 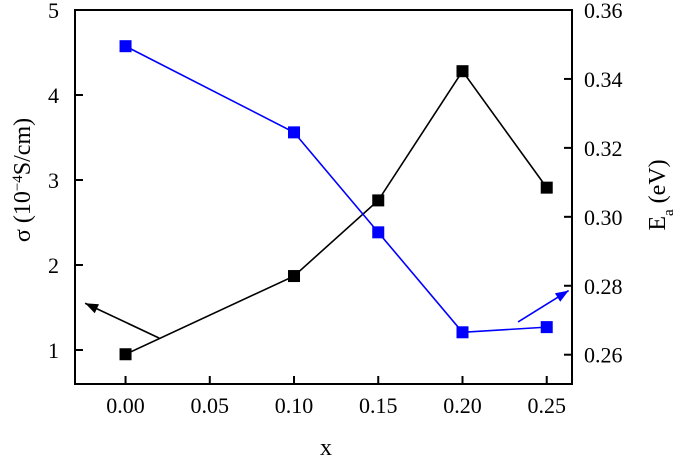 What do you see at coordinates (23, 146) in the screenshot?
I see `y-left-title-rest: S/cm)` at bounding box center [23, 146].